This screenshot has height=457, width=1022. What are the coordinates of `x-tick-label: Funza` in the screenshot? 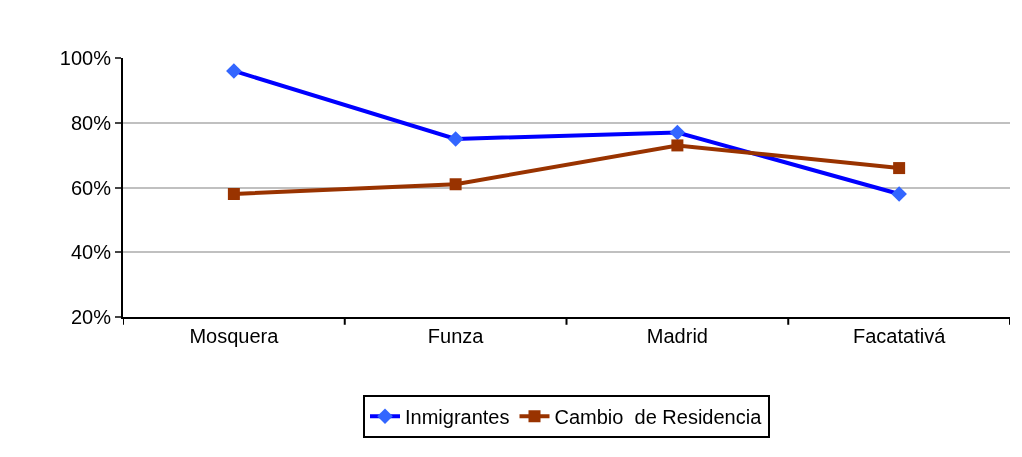 It's located at (456, 336).